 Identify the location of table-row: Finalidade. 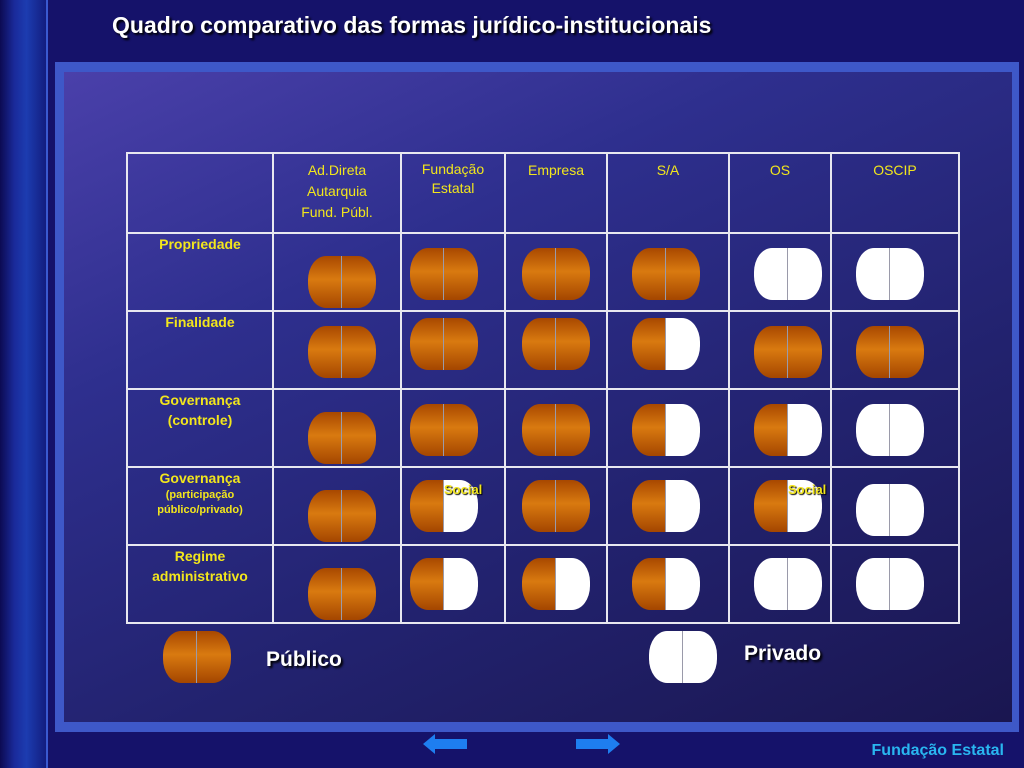
(543, 350).